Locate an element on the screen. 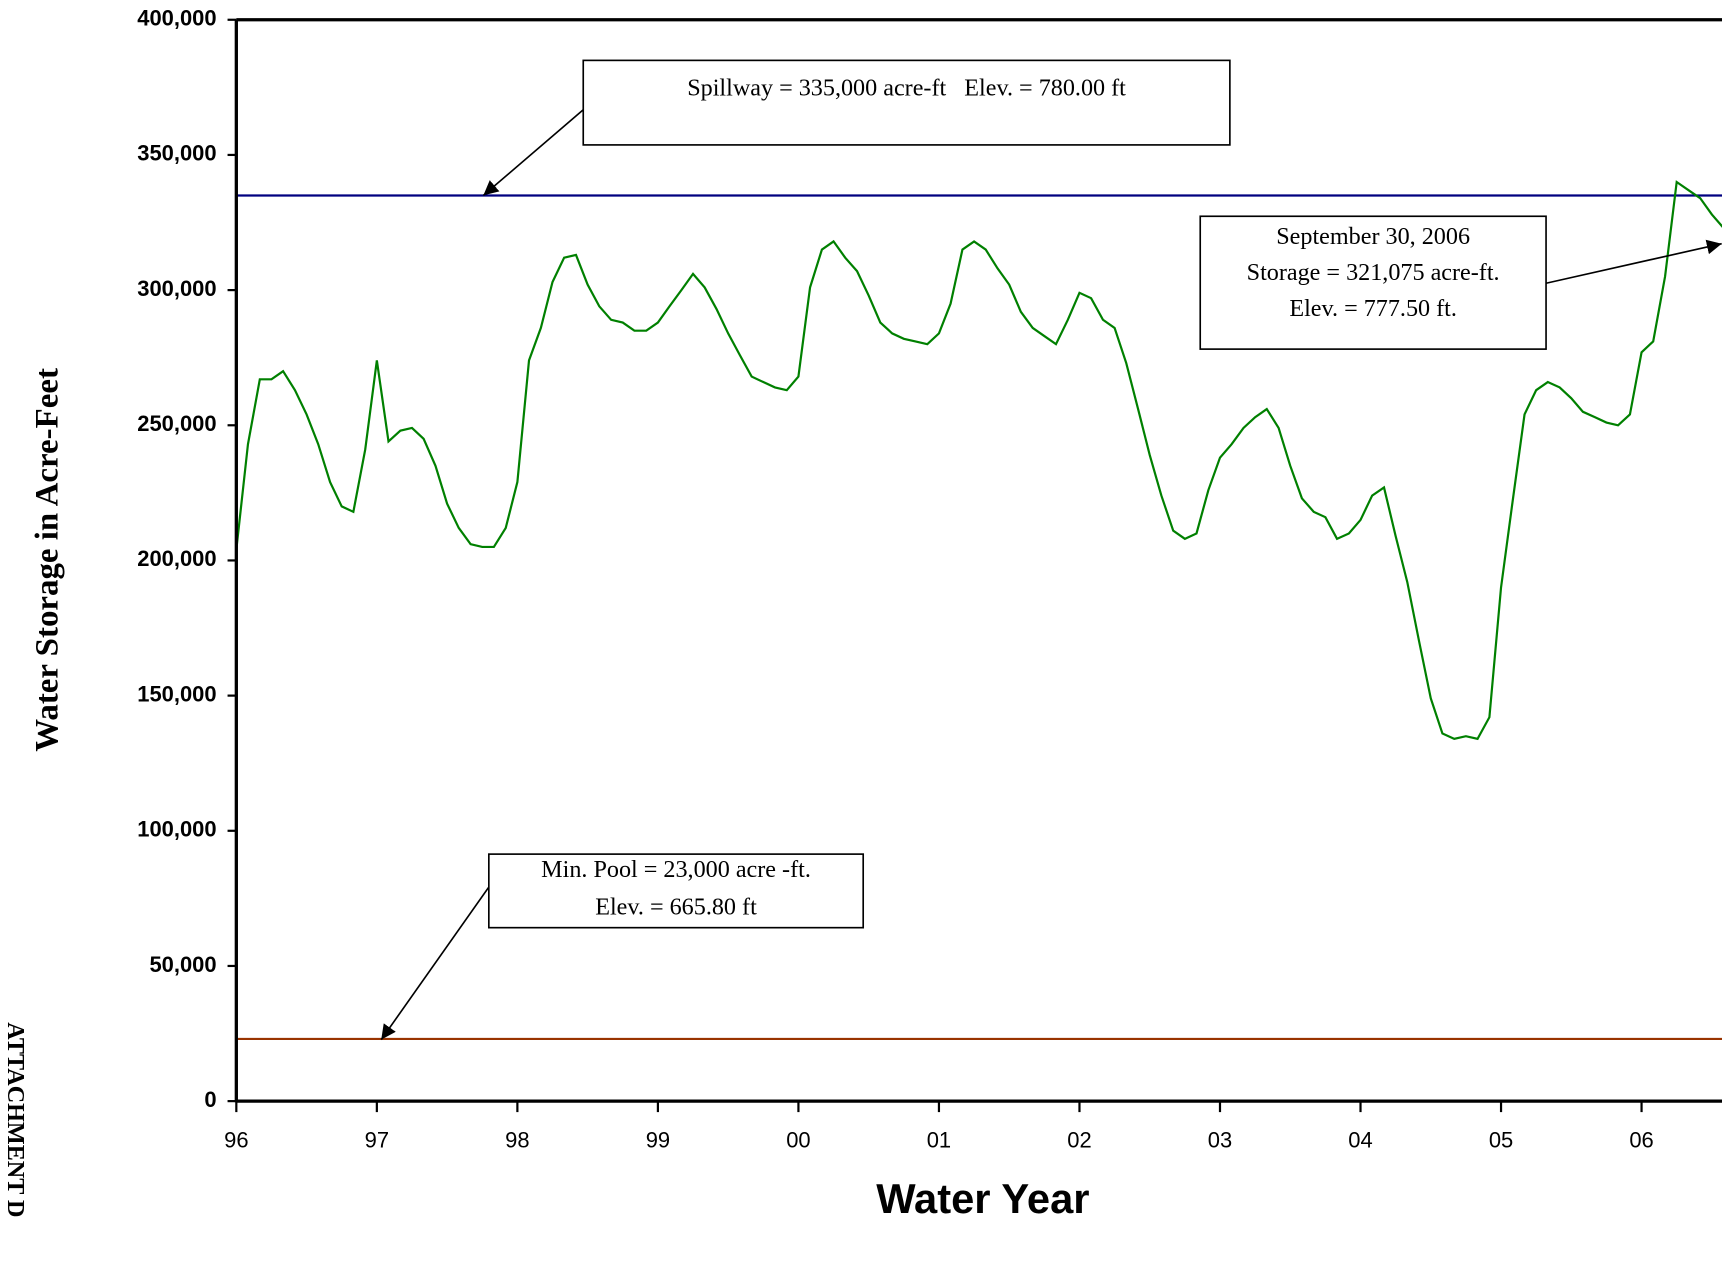 The height and width of the screenshot is (1268, 1722). y-tick-label: 100,000 is located at coordinates (176, 829).